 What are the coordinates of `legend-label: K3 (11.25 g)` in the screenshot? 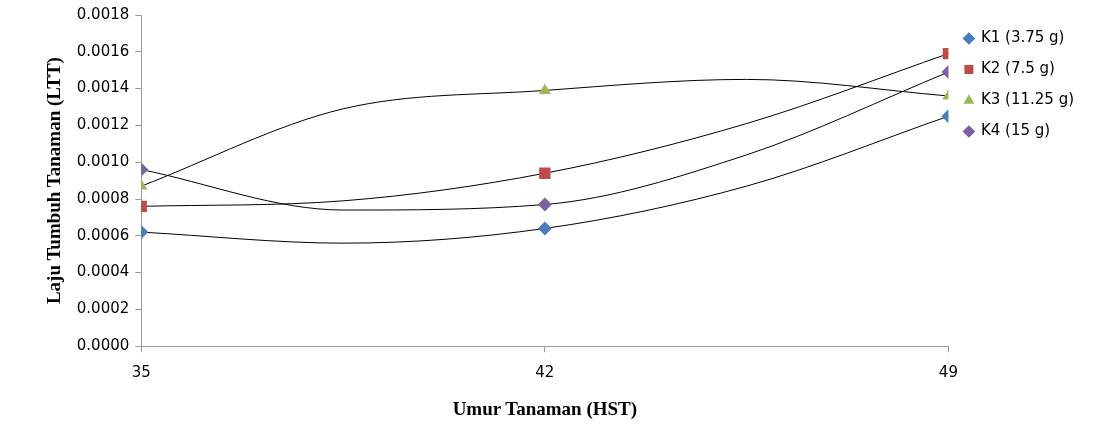 It's located at (1027, 99).